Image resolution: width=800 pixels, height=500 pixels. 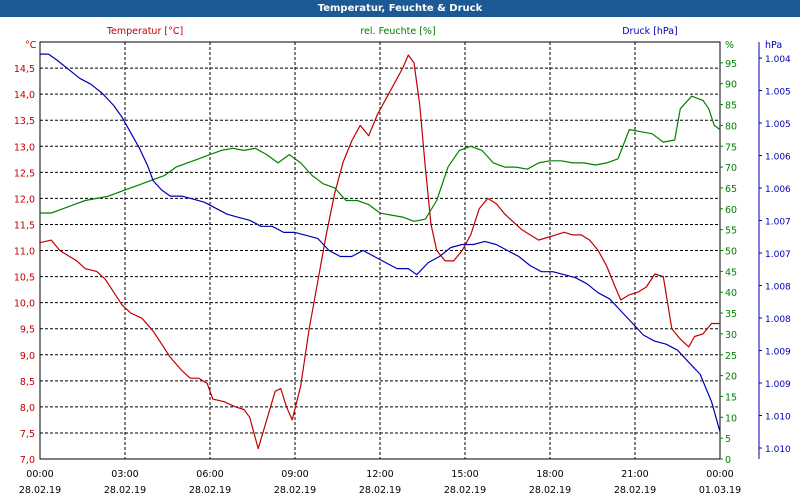 What do you see at coordinates (24, 121) in the screenshot?
I see `temperature-tick: 13,5` at bounding box center [24, 121].